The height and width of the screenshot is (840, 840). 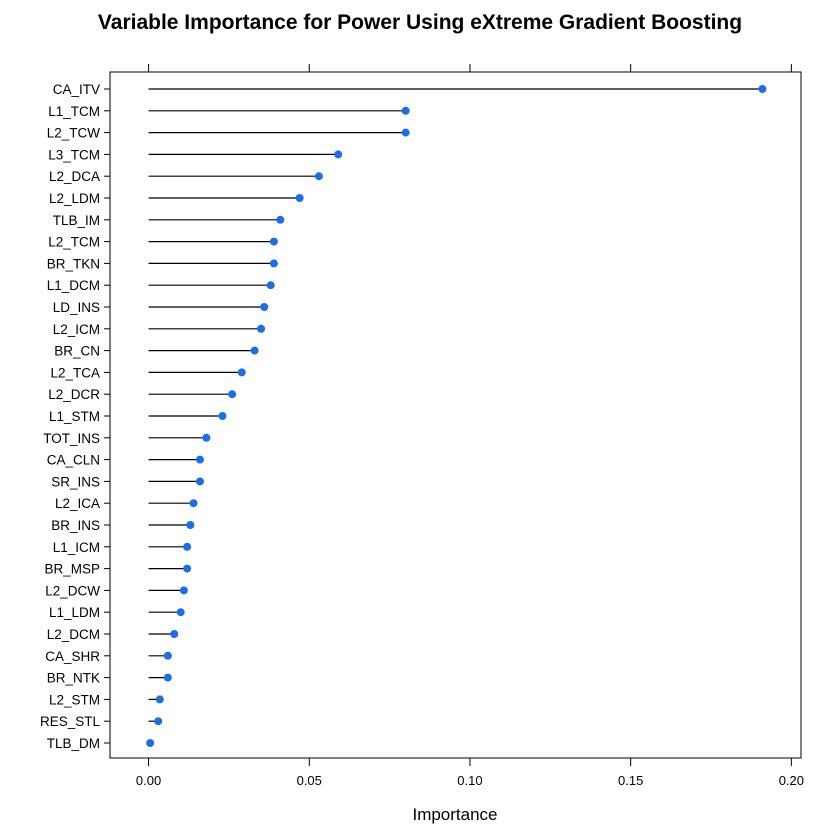 What do you see at coordinates (76, 89) in the screenshot?
I see `variable-label: CA_ITV` at bounding box center [76, 89].